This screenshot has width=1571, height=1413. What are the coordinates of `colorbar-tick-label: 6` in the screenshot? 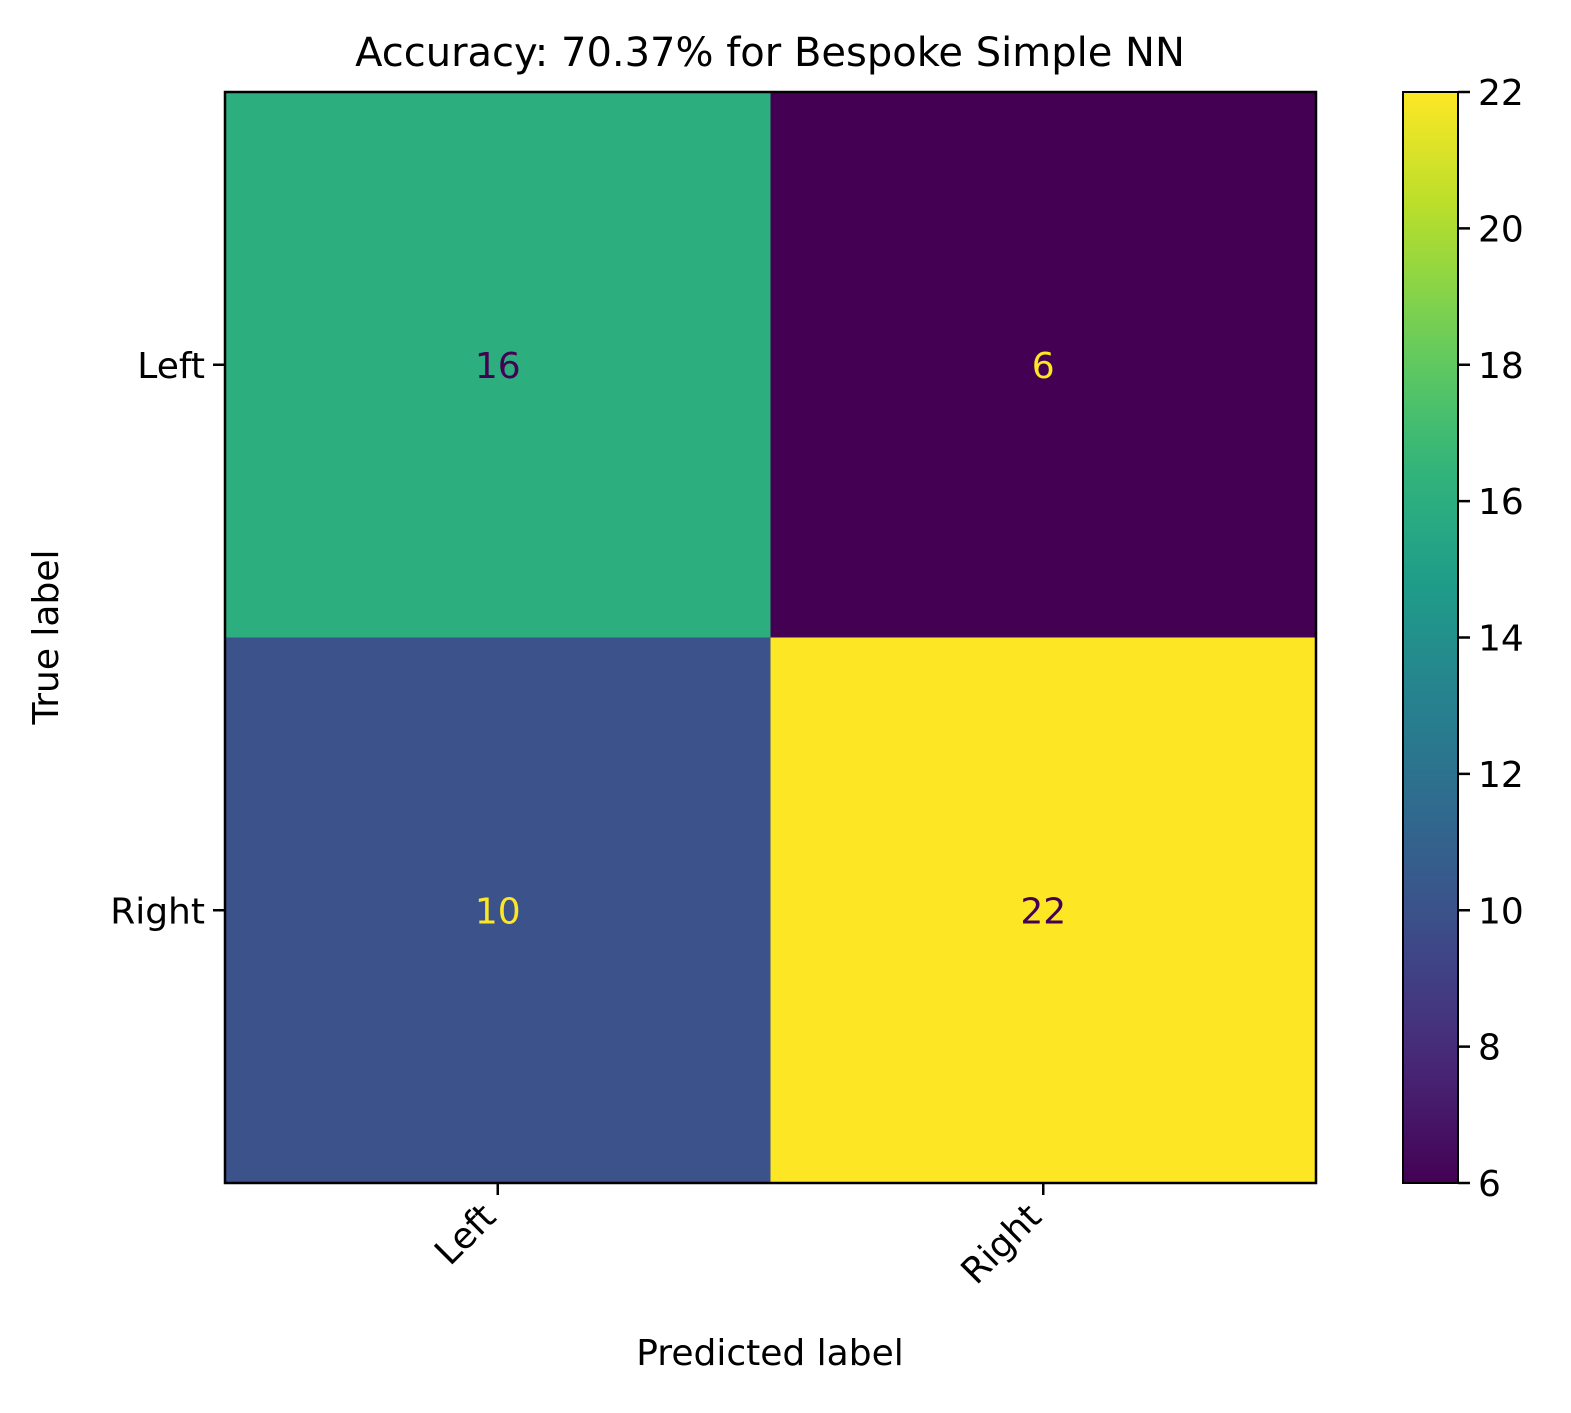 It's located at (1489, 1184).